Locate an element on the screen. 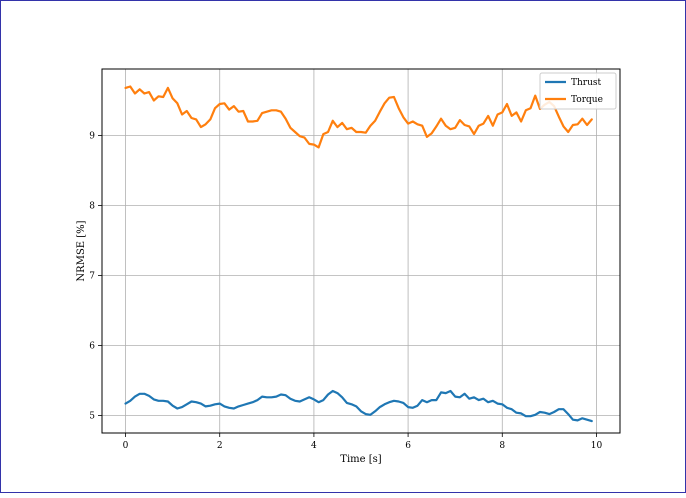 This screenshot has width=686, height=498. legend: Thrust Torque is located at coordinates (578, 91).